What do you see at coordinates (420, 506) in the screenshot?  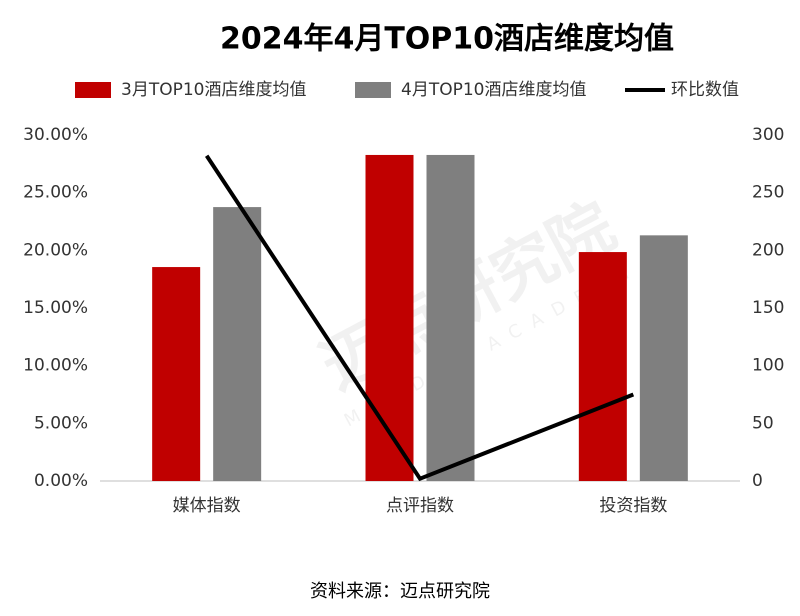 I see `x-tick-label: 点评指数` at bounding box center [420, 506].